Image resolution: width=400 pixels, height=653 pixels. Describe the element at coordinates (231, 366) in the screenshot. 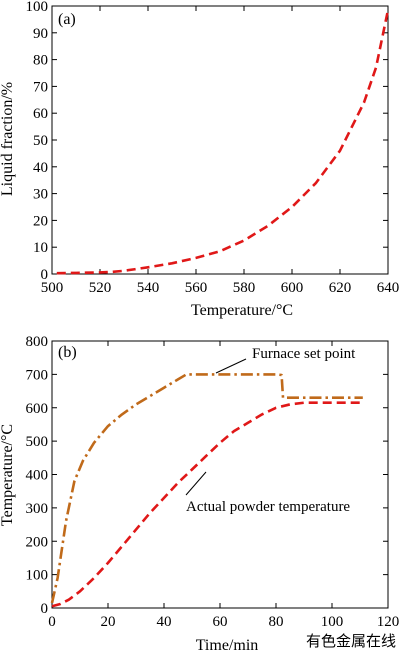

I see `furnace-annotation-leader` at that location.